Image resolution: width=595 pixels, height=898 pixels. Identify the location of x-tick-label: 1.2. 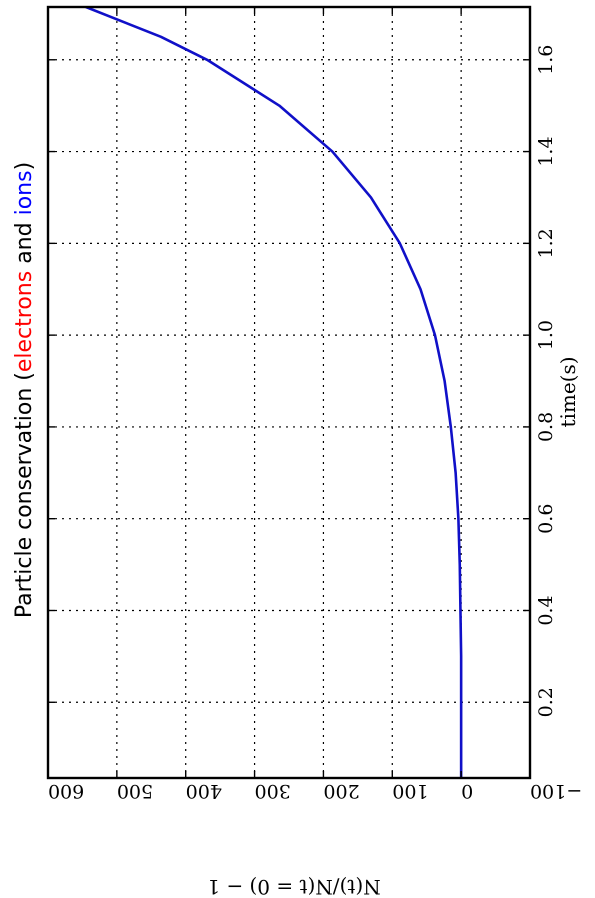
(546, 243).